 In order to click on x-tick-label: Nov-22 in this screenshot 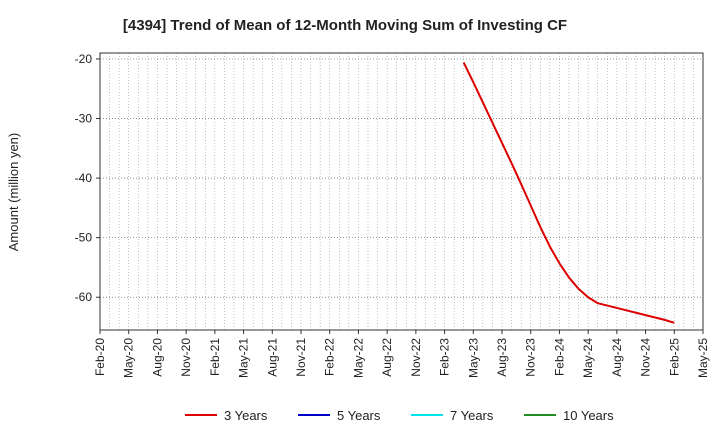, I will do `click(416, 357)`.